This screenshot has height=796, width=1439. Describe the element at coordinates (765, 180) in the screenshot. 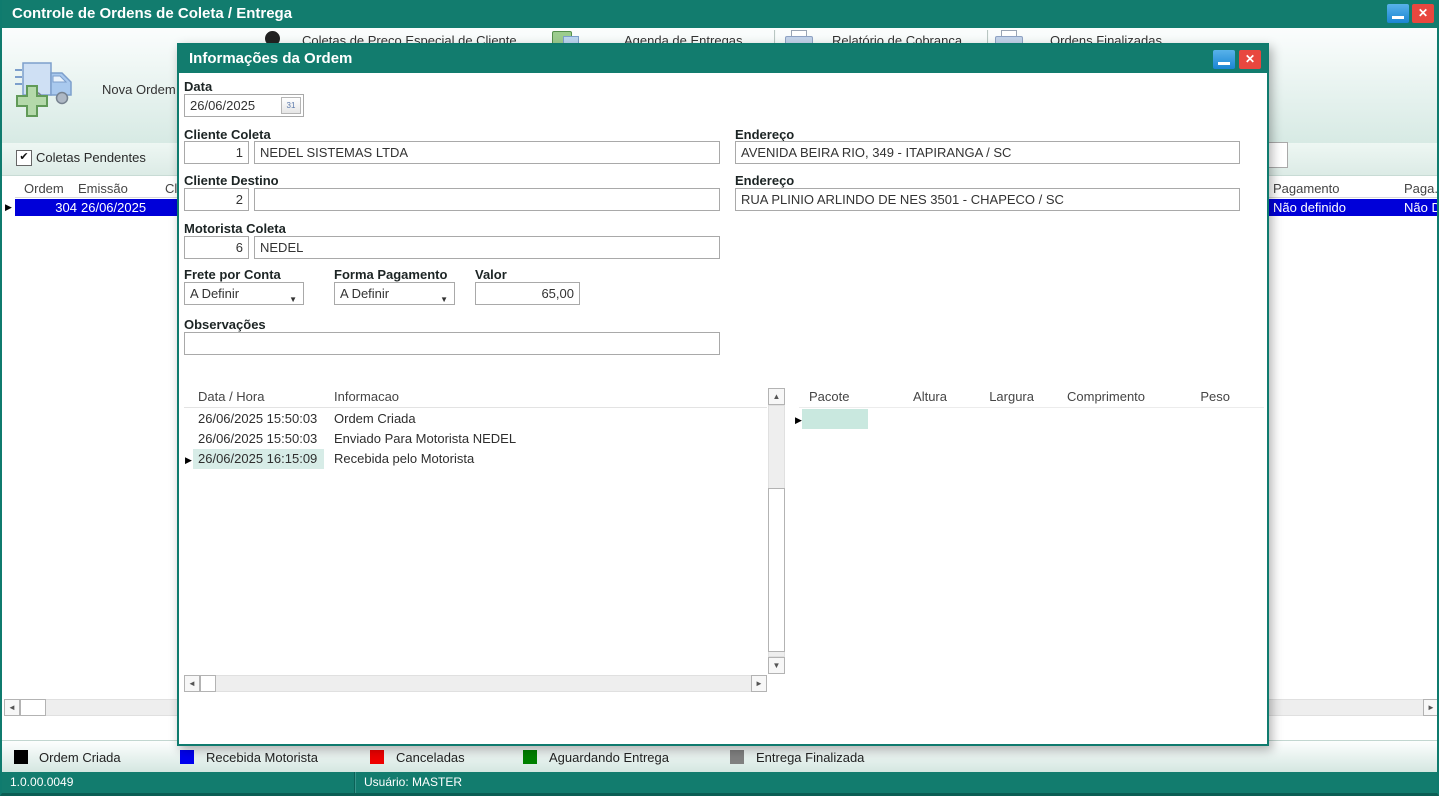

I see `endereco-destino-label: Endereço` at that location.